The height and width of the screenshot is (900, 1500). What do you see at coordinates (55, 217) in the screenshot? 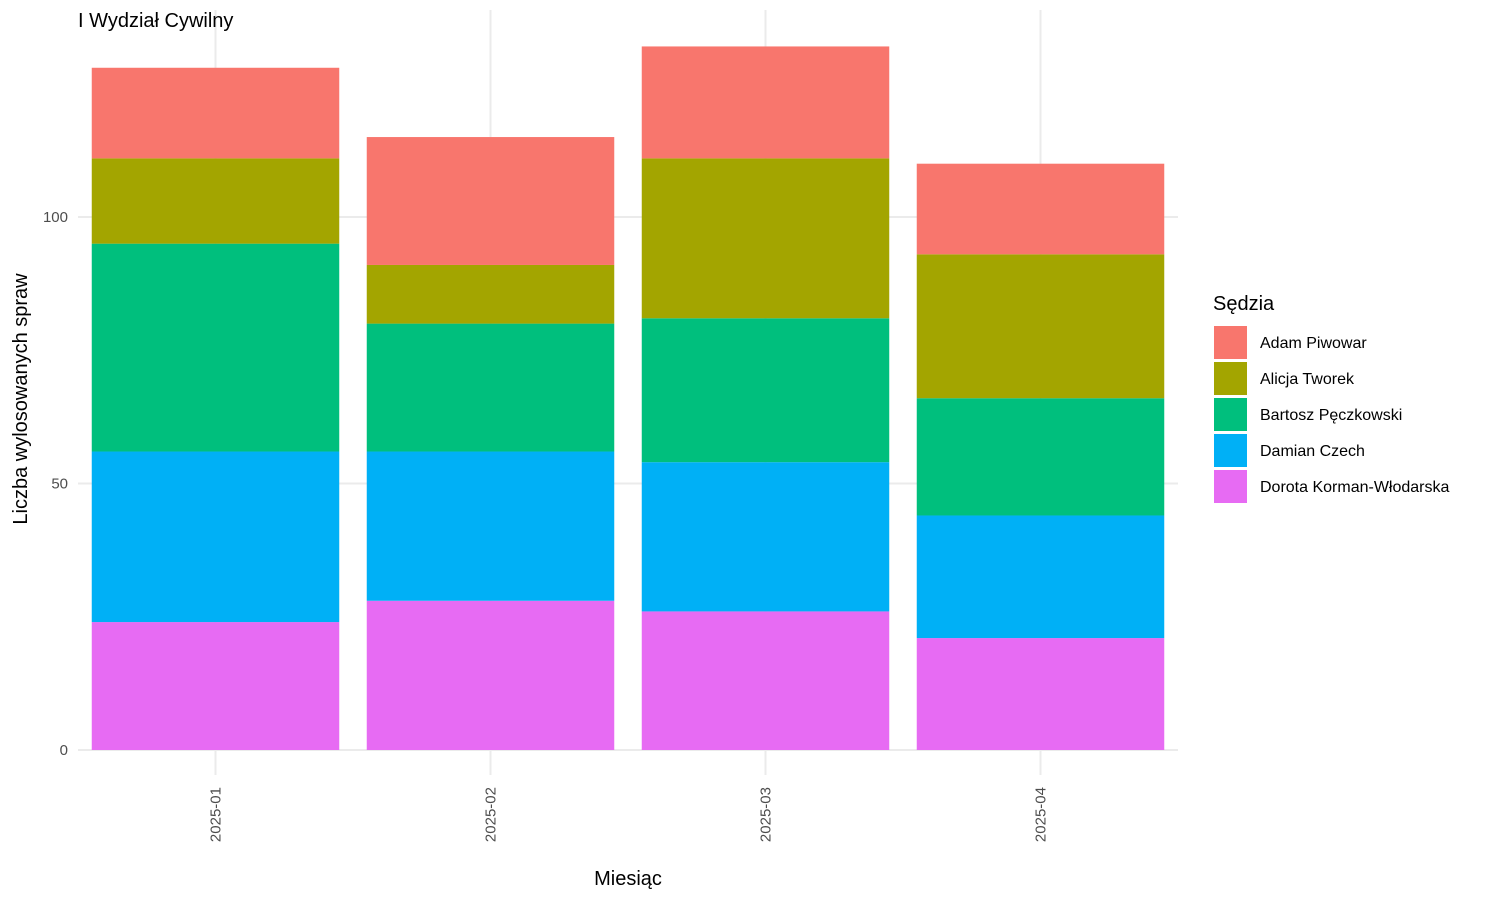
I see `y-tick-label: 100` at bounding box center [55, 217].